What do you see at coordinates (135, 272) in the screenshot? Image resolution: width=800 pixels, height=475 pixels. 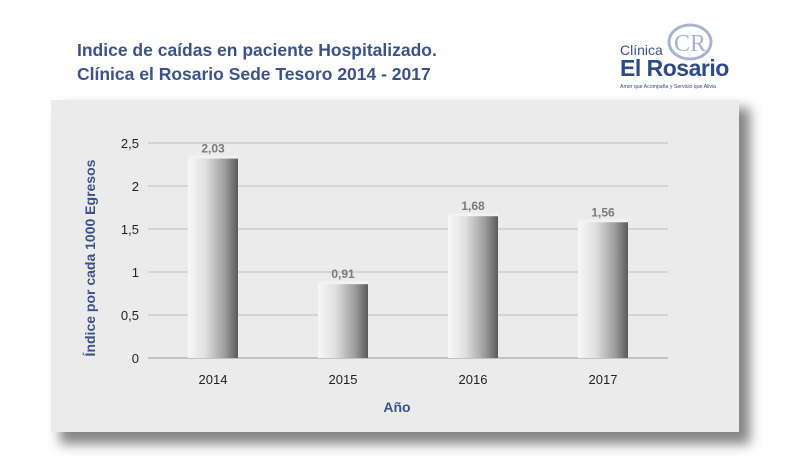 I see `y-tick-label: 1` at bounding box center [135, 272].